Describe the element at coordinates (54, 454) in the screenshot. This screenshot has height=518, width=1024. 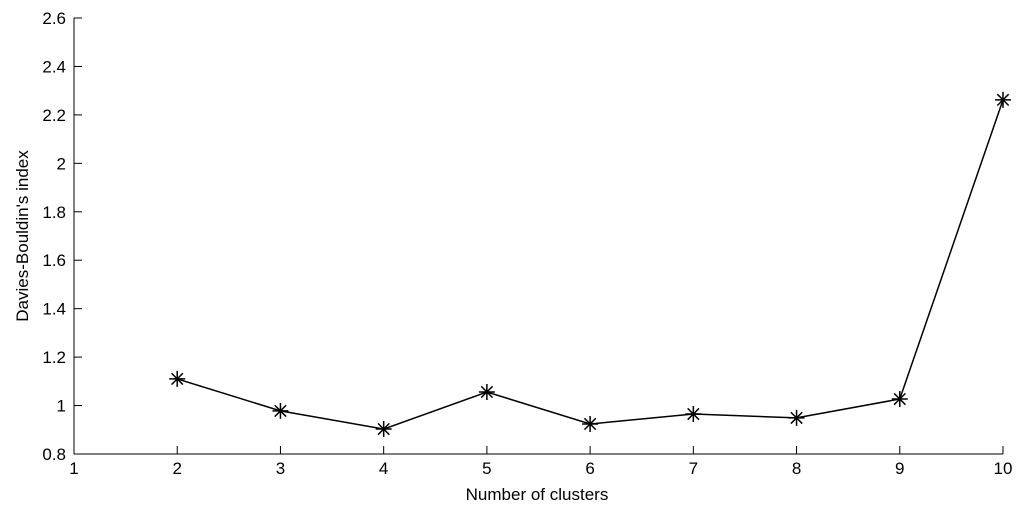
I see `y-tick-label: 0.8` at that location.